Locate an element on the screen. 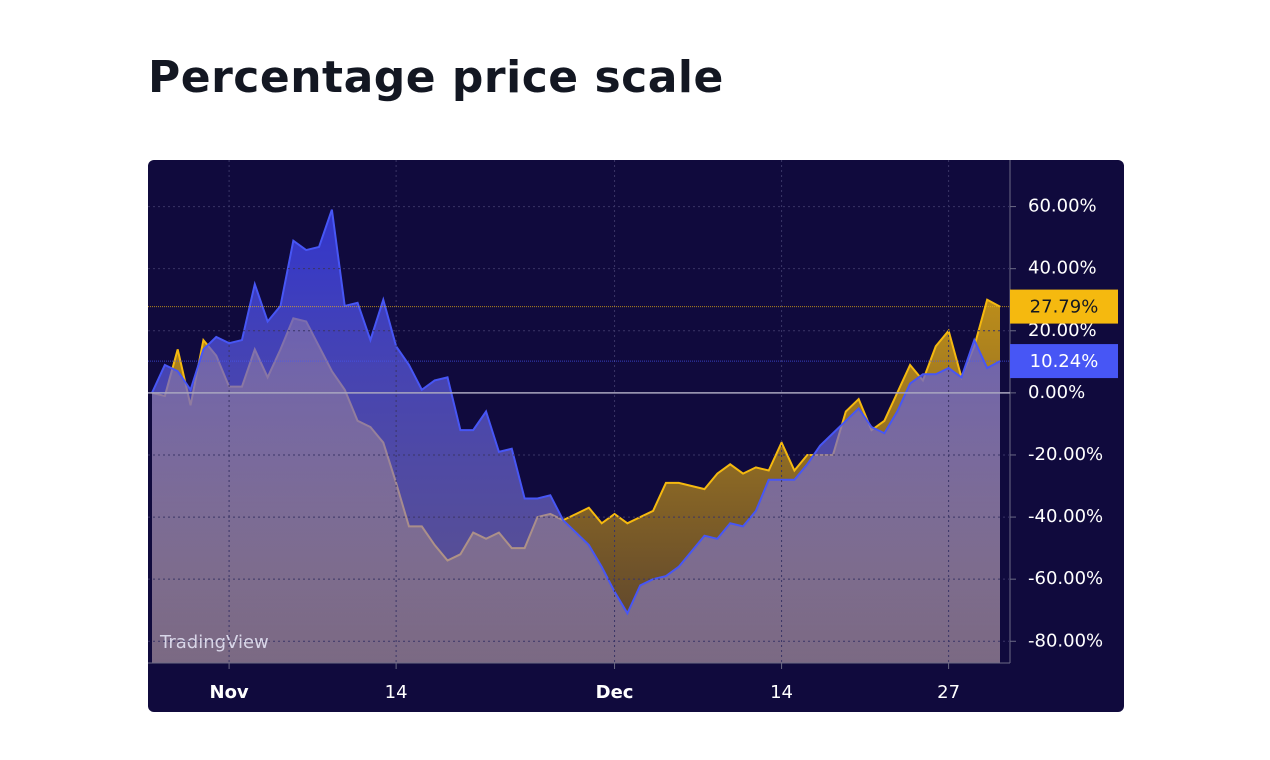 This screenshot has height=760, width=1270. y-tick-label: 60.00% is located at coordinates (1062, 206).